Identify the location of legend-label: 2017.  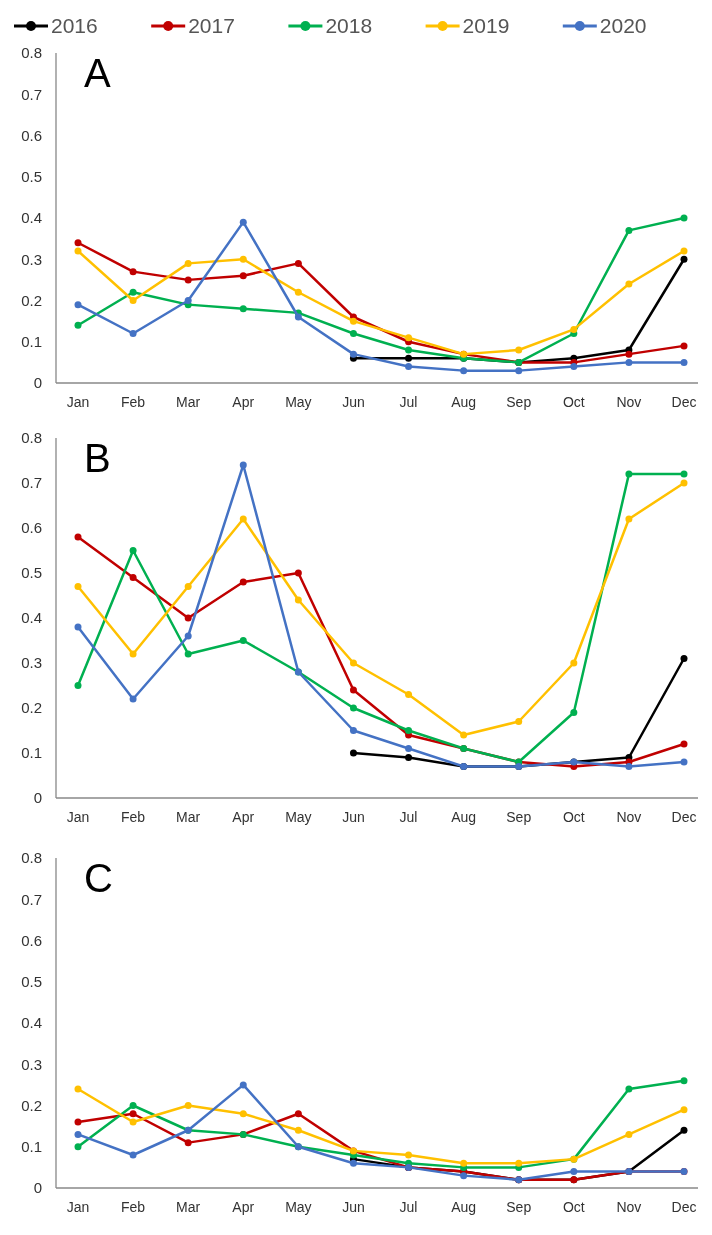
(211, 26).